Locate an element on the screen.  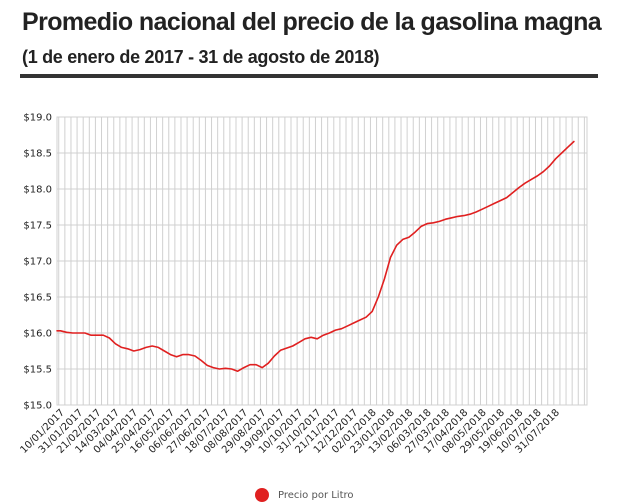
legend-marker is located at coordinates (262, 495).